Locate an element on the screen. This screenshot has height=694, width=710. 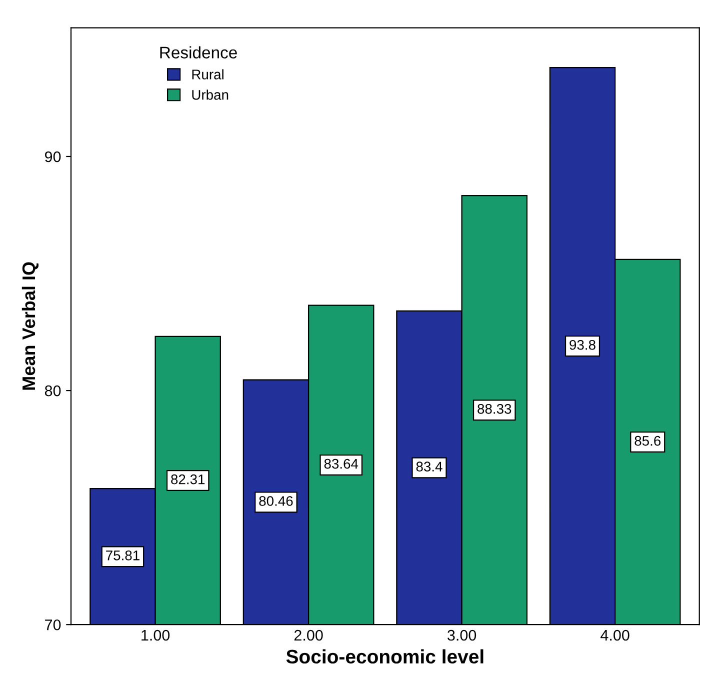
x-tick-label: 1.00 is located at coordinates (156, 635).